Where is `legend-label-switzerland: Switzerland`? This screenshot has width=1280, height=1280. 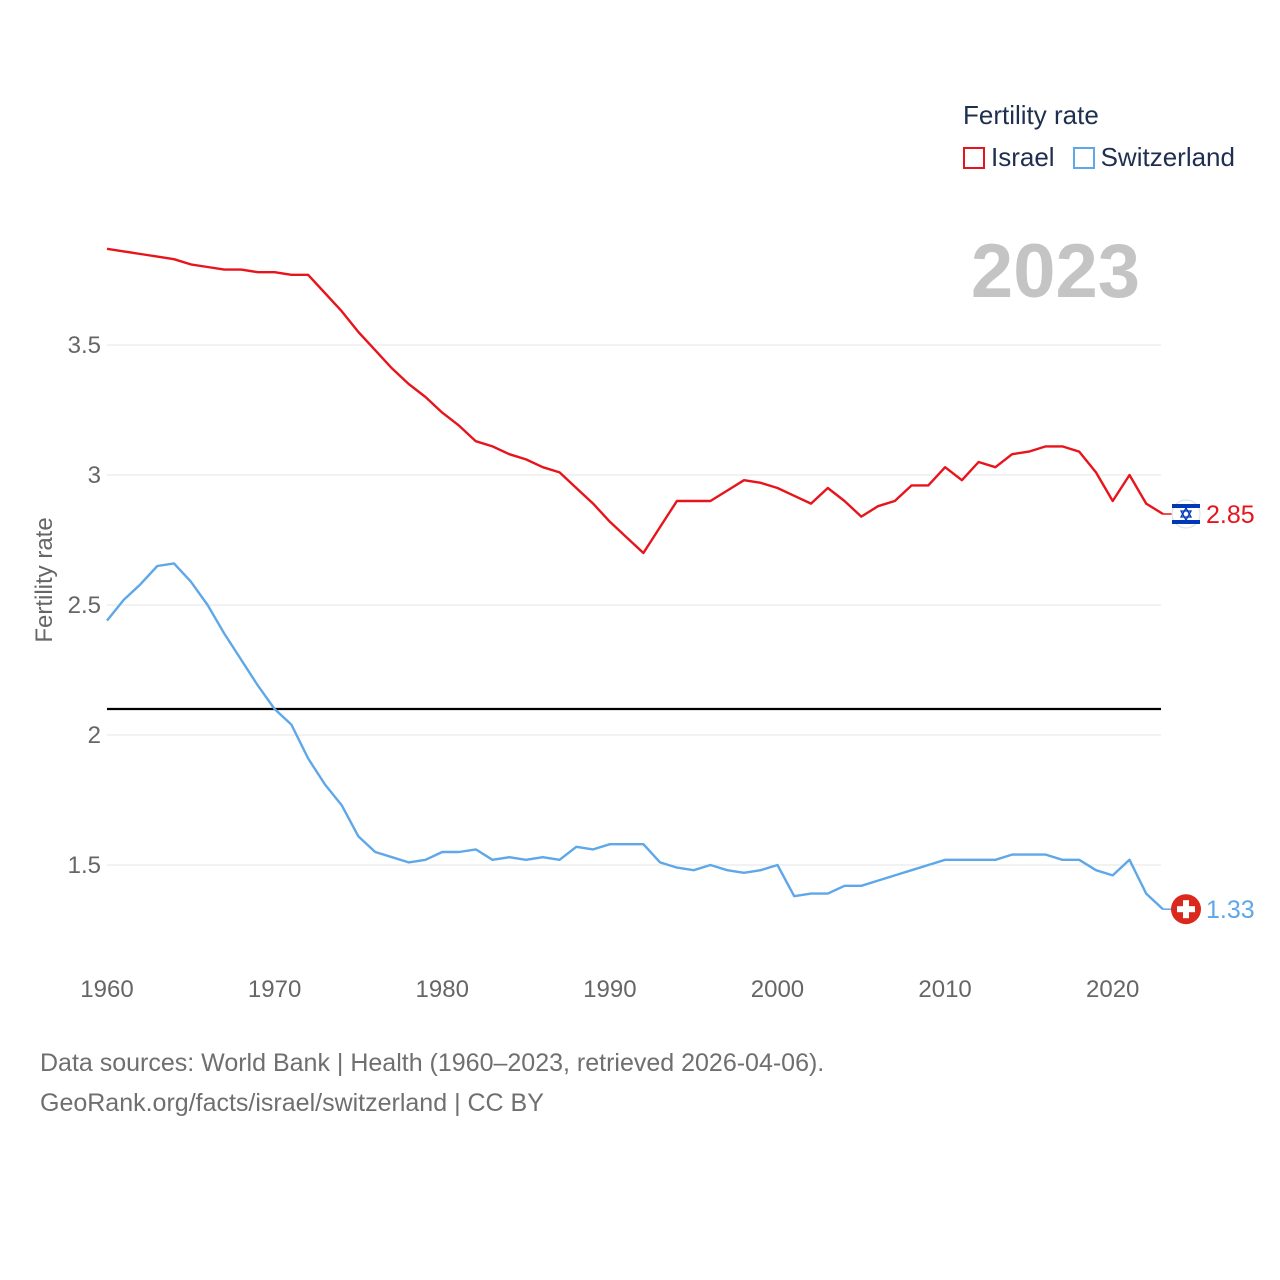 legend-label-switzerland: Switzerland is located at coordinates (1167, 157).